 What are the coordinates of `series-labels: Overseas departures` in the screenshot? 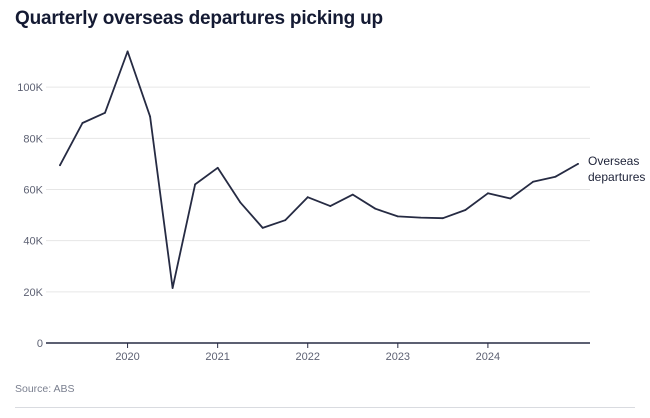 It's located at (616, 169).